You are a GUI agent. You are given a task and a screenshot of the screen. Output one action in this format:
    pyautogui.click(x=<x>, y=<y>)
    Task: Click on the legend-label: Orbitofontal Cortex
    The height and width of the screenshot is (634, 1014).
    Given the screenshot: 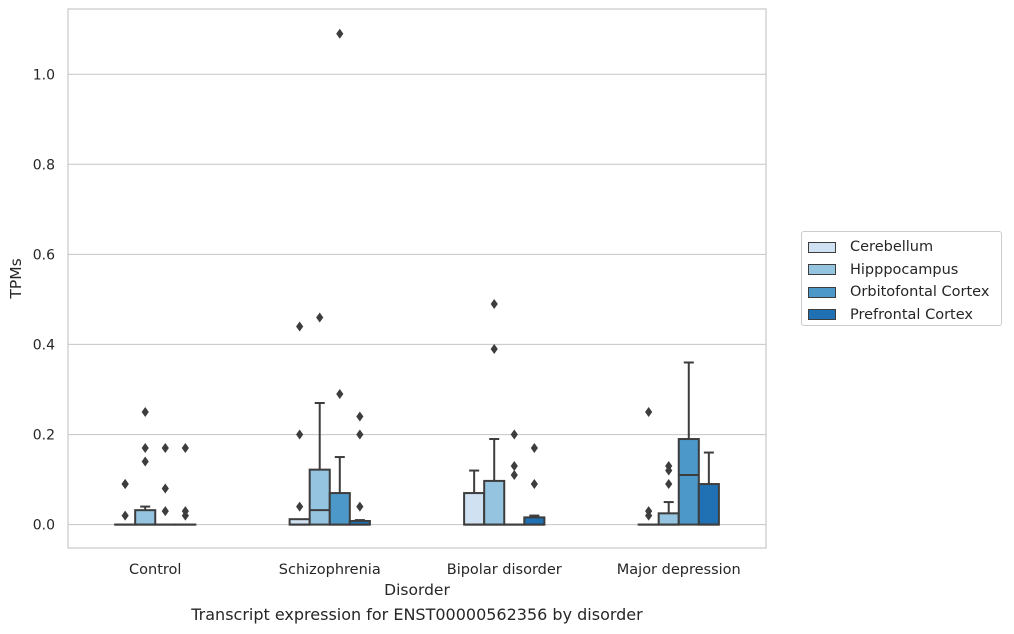 What is the action you would take?
    pyautogui.click(x=920, y=292)
    